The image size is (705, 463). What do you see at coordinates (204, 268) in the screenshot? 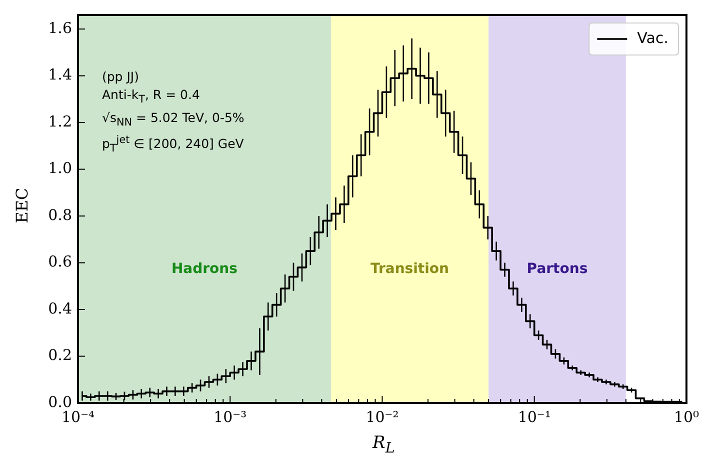
I see `band-label: Hadrons` at bounding box center [204, 268].